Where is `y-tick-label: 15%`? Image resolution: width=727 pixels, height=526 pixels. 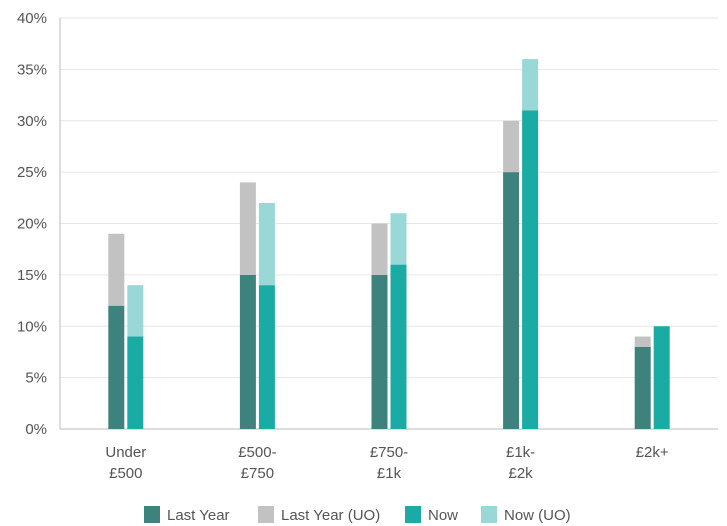
y-tick-label: 15% is located at coordinates (32, 275).